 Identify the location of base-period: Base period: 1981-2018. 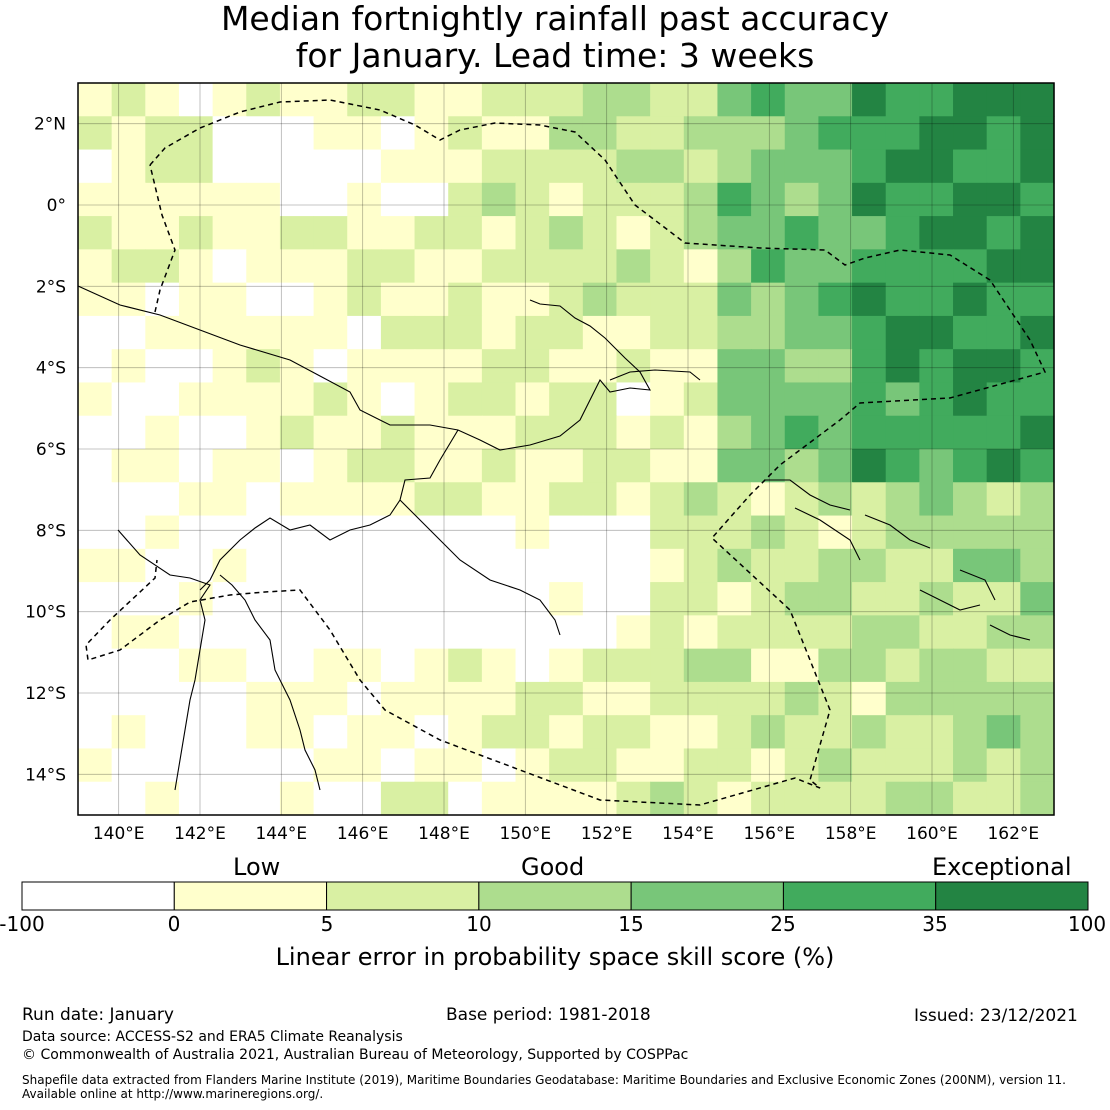
(548, 1015).